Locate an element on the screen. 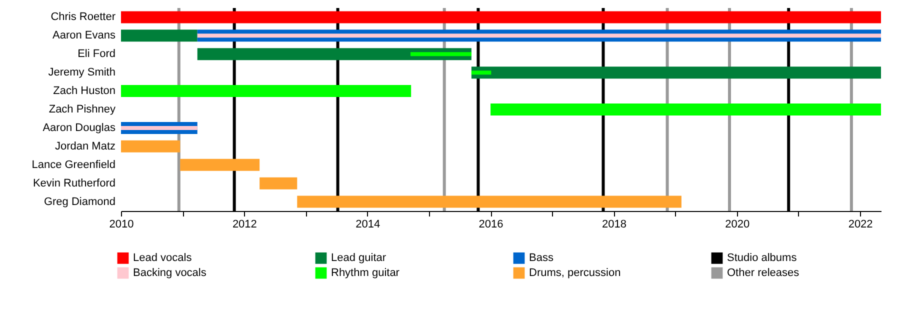  x-tick-label: 2012 is located at coordinates (244, 224).